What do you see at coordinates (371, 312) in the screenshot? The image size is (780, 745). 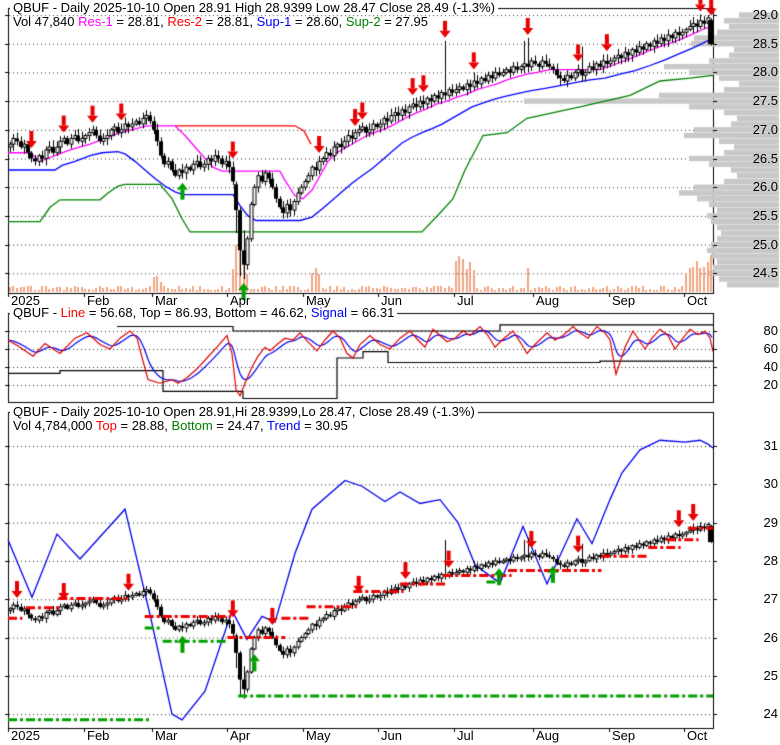 I see `title-part: = 66.31` at bounding box center [371, 312].